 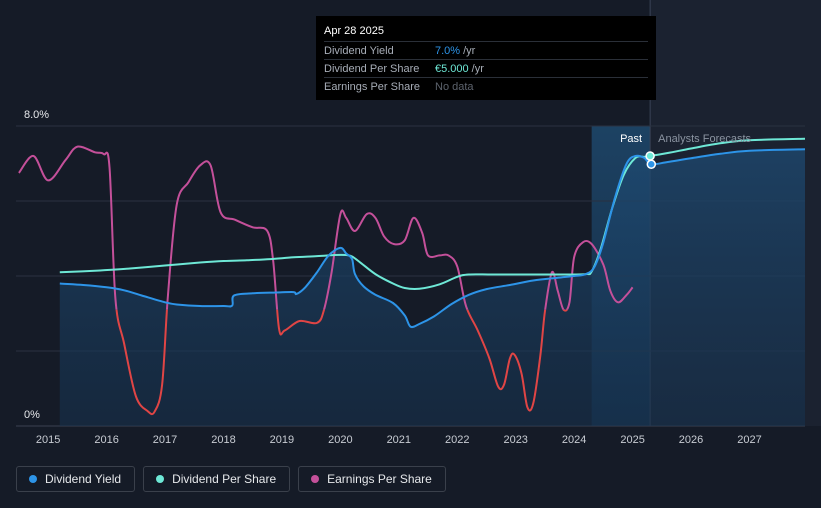 I want to click on tooltip-value: €5.000, so click(x=452, y=68).